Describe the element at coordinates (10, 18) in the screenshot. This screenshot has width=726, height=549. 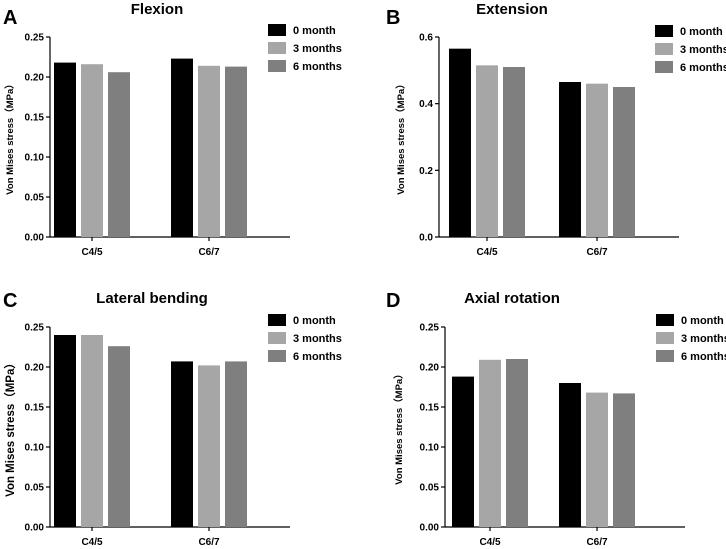
I see `panel-letter: A` at that location.